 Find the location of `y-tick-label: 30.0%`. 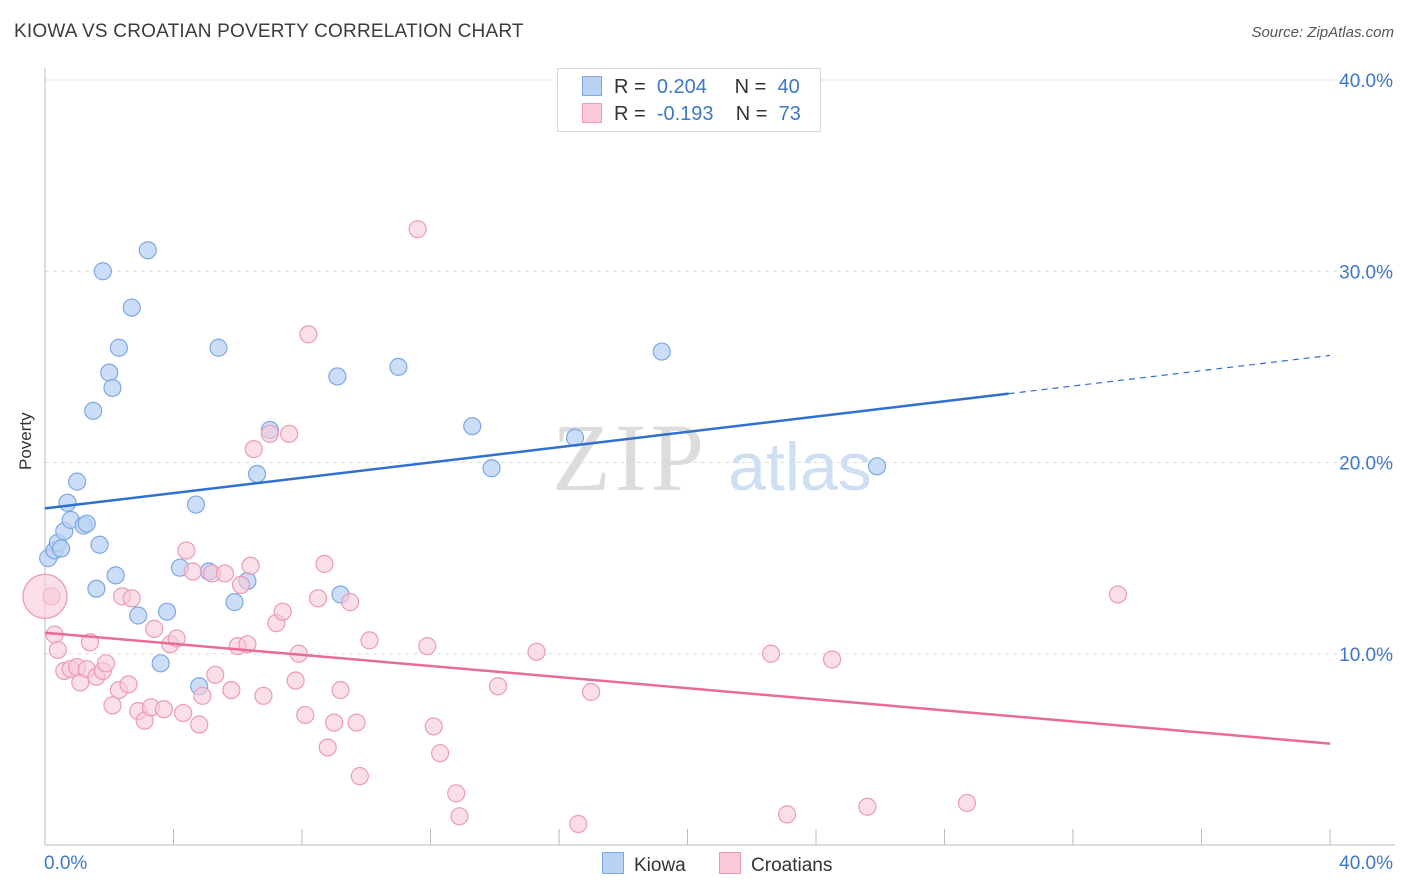

y-tick-label: 30.0% is located at coordinates (1366, 272).